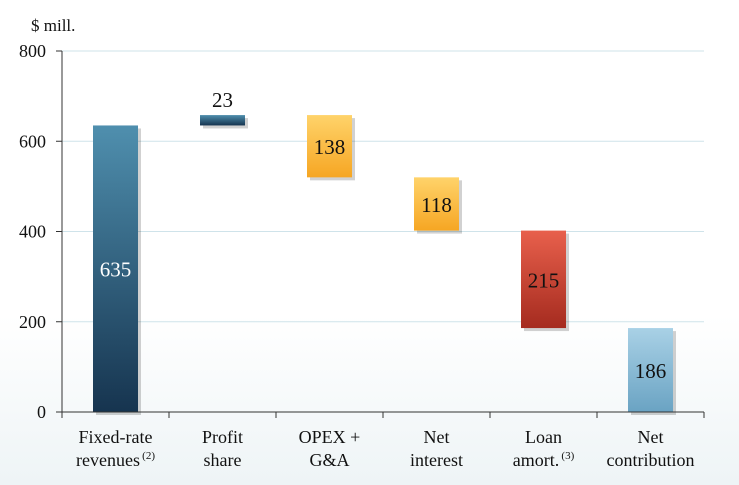  I want to click on data-label: 23, so click(222, 100).